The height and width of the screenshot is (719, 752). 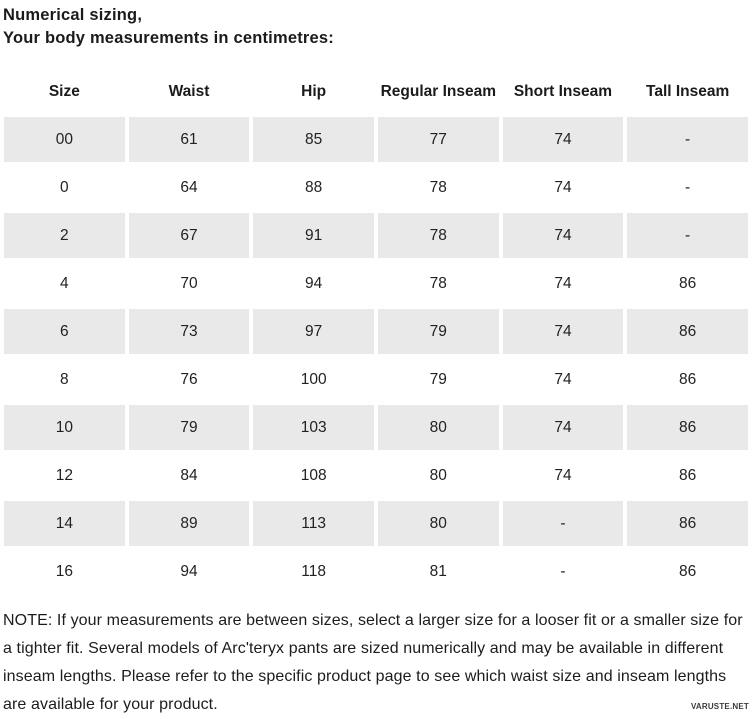 I want to click on page-title-line-1: Numerical sizing,, so click(x=73, y=15).